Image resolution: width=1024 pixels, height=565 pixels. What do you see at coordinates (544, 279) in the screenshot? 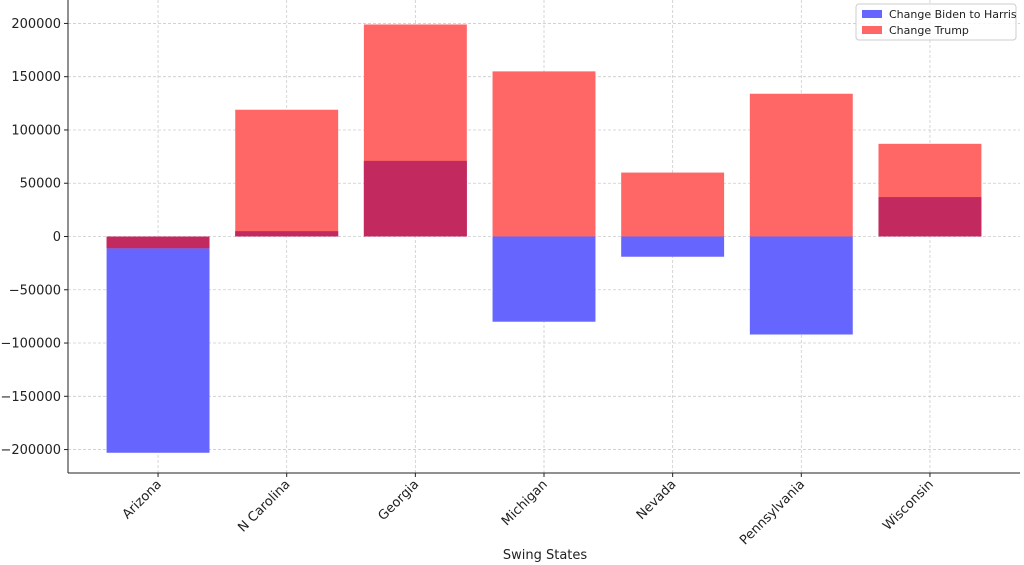
I see `bar-biden-harris-michigan` at bounding box center [544, 279].